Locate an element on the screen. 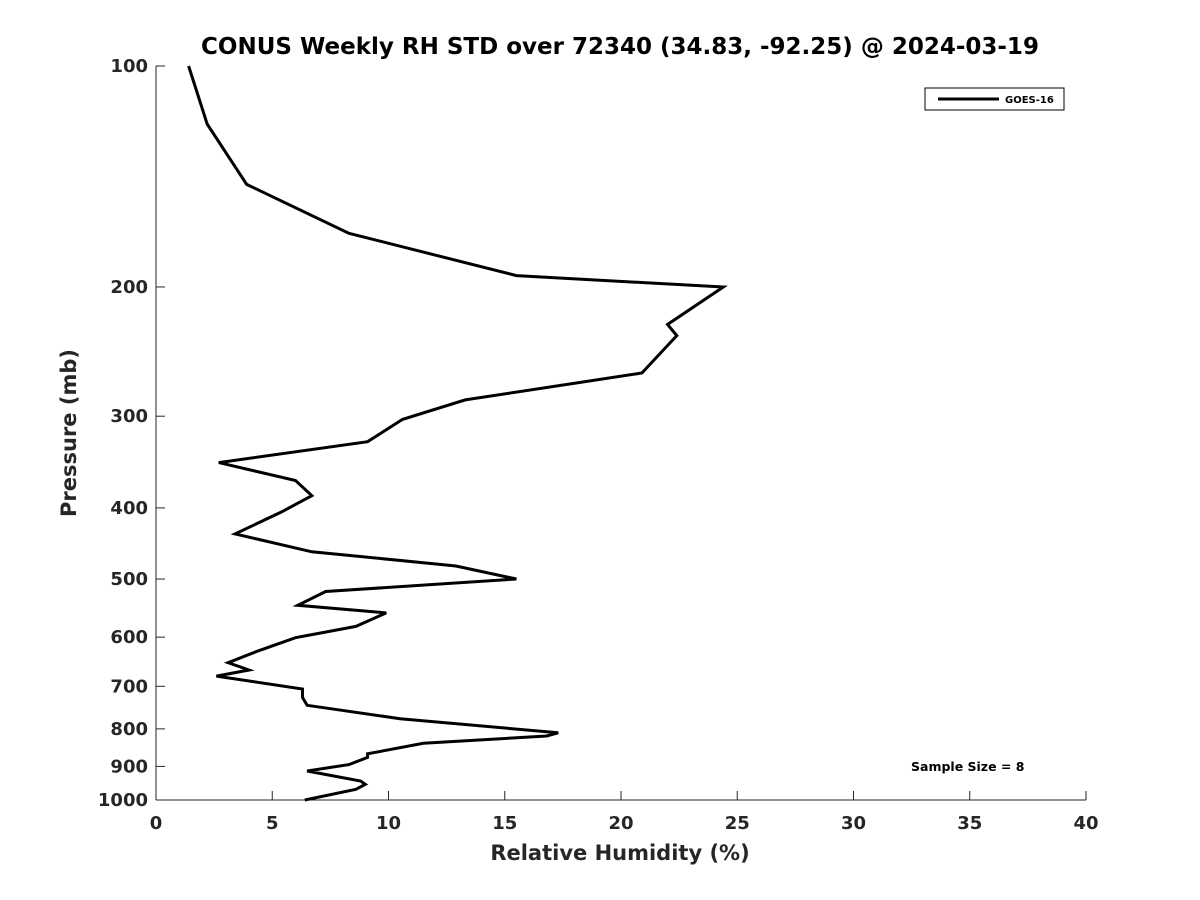 The width and height of the screenshot is (1200, 900). x-tick-label: 40 is located at coordinates (1085, 823).